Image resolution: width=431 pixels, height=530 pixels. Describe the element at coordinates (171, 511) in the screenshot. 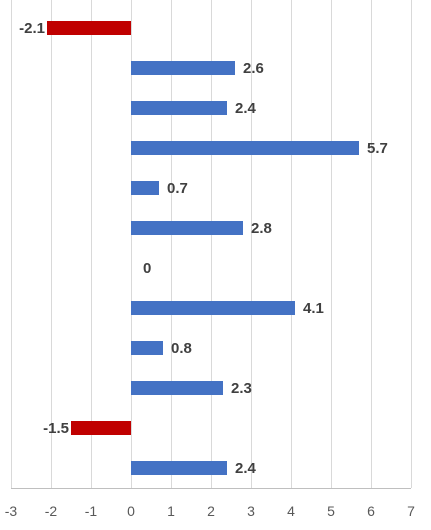

I see `x-tick-label: 1` at that location.